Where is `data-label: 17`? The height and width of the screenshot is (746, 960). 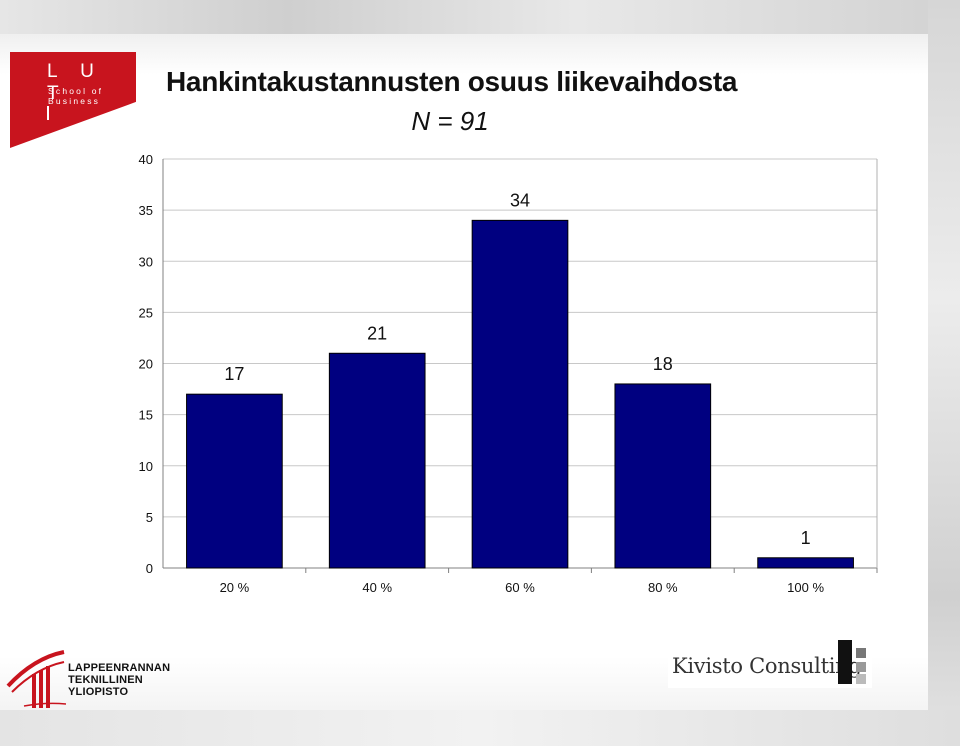 data-label: 17 is located at coordinates (234, 374).